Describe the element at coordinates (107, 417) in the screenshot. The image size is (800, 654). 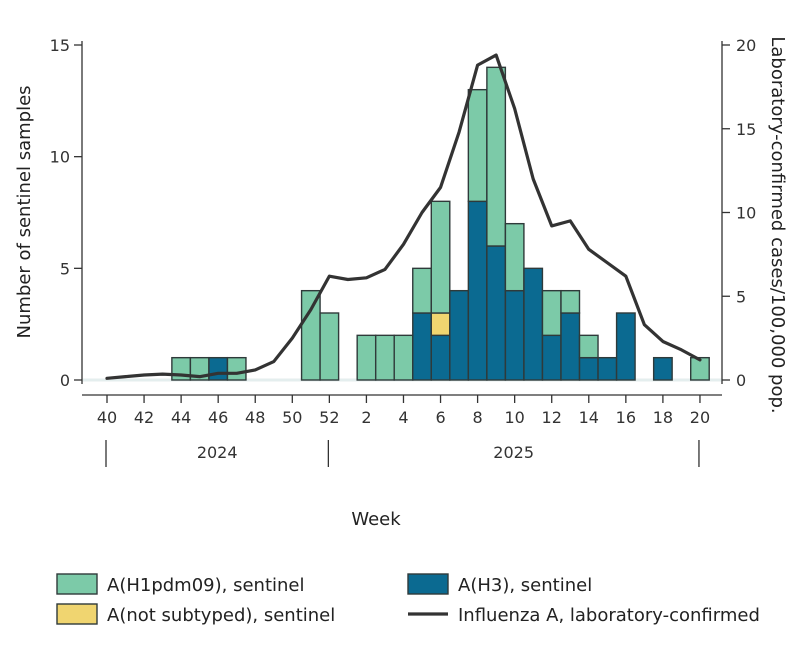
I see `x-tick-label-40: 40` at that location.